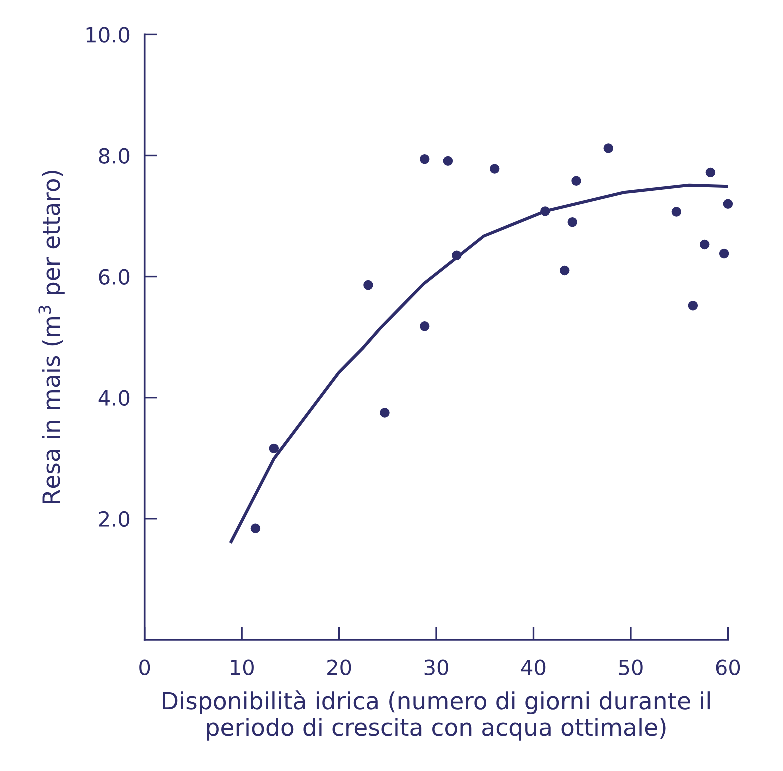  I want to click on y-tick-label: 10.0, so click(108, 35).